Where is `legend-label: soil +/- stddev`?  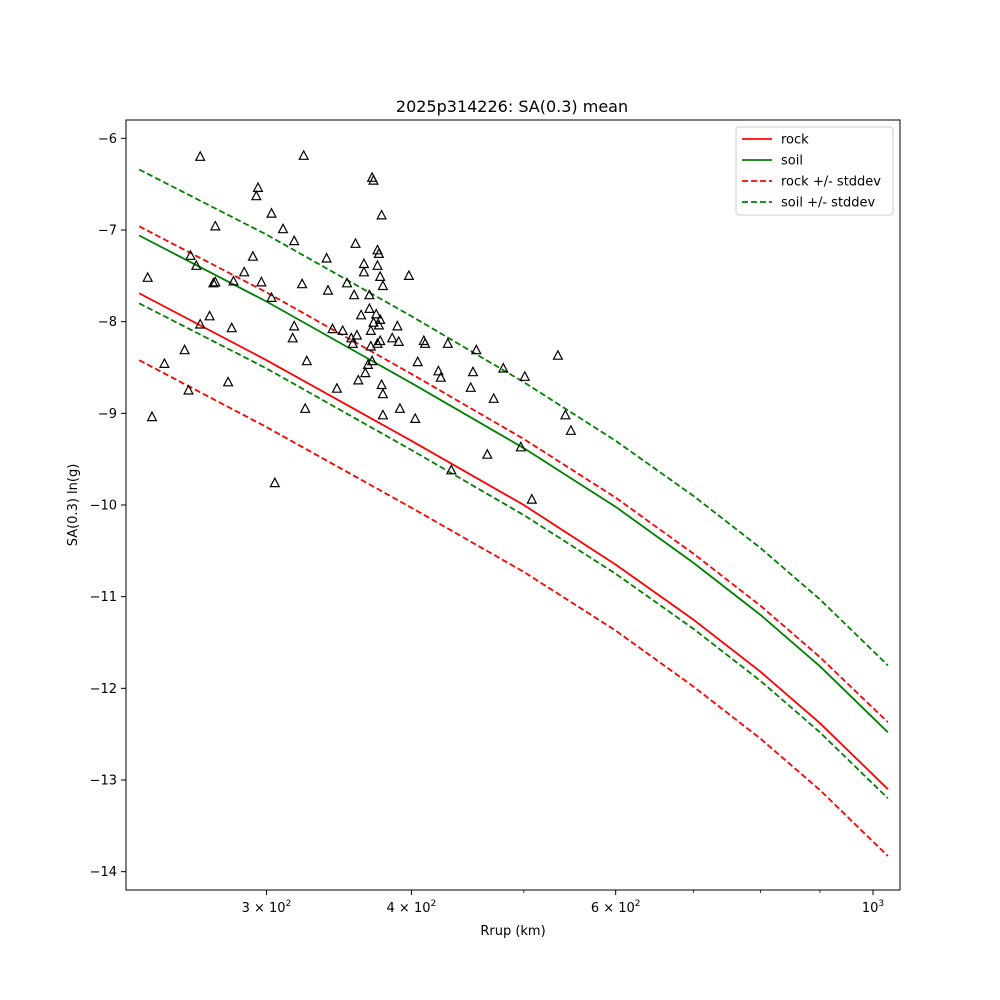 legend-label: soil +/- stddev is located at coordinates (828, 203).